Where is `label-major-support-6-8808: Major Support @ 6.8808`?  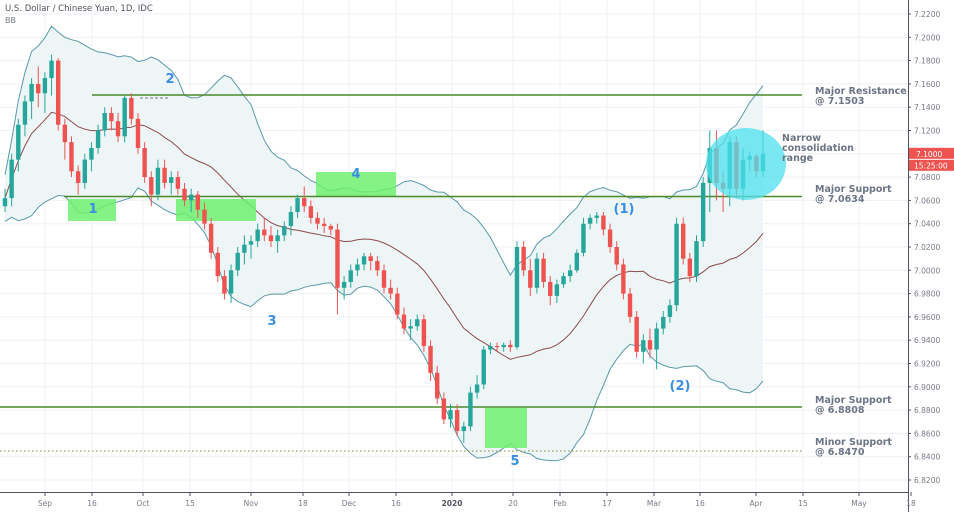 label-major-support-6-8808: Major Support @ 6.8808 is located at coordinates (853, 405).